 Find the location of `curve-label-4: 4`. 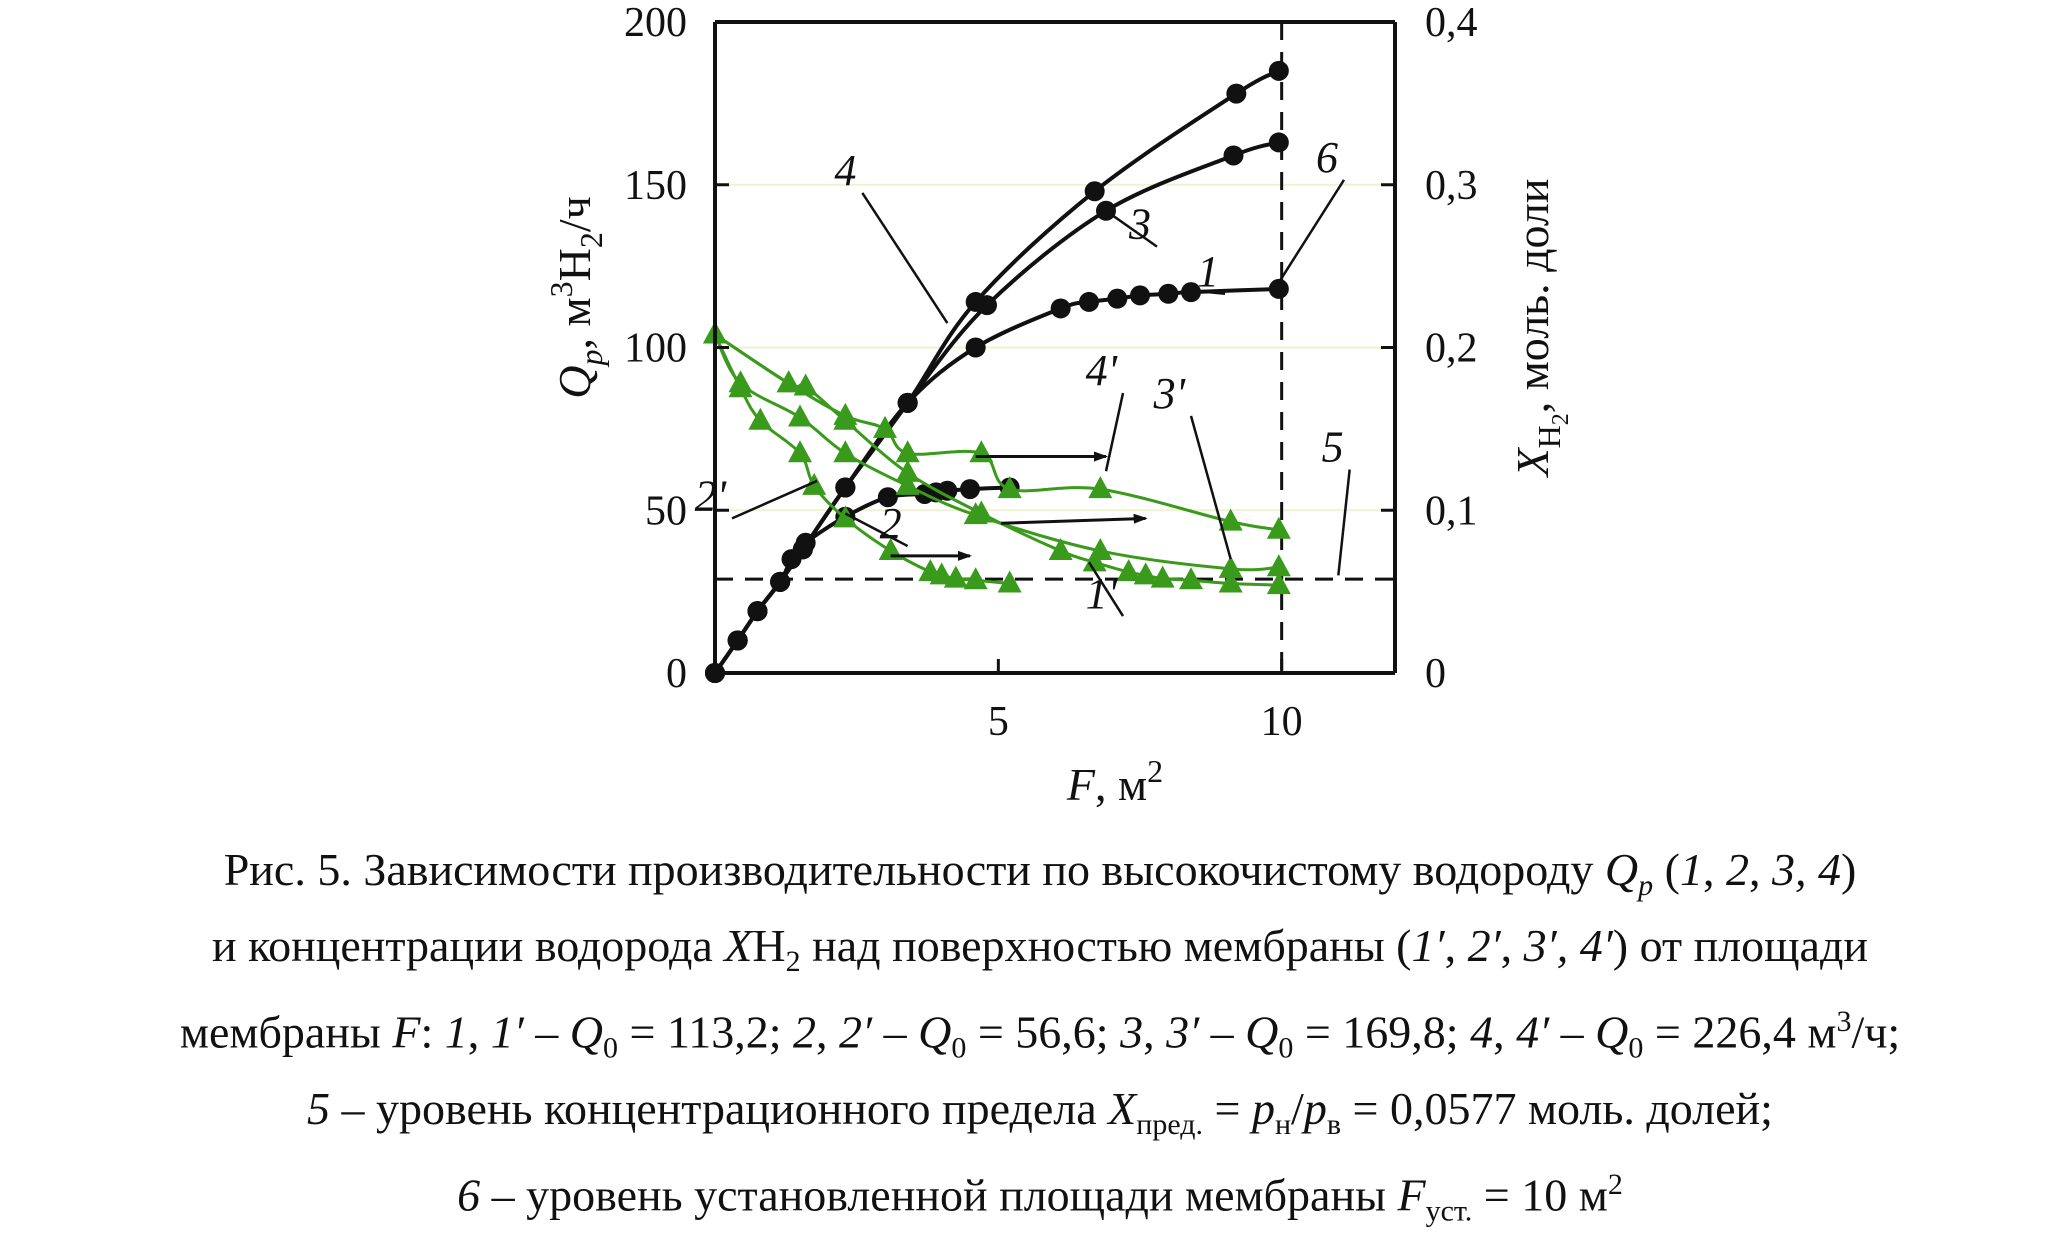

curve-label-4: 4 is located at coordinates (845, 170).